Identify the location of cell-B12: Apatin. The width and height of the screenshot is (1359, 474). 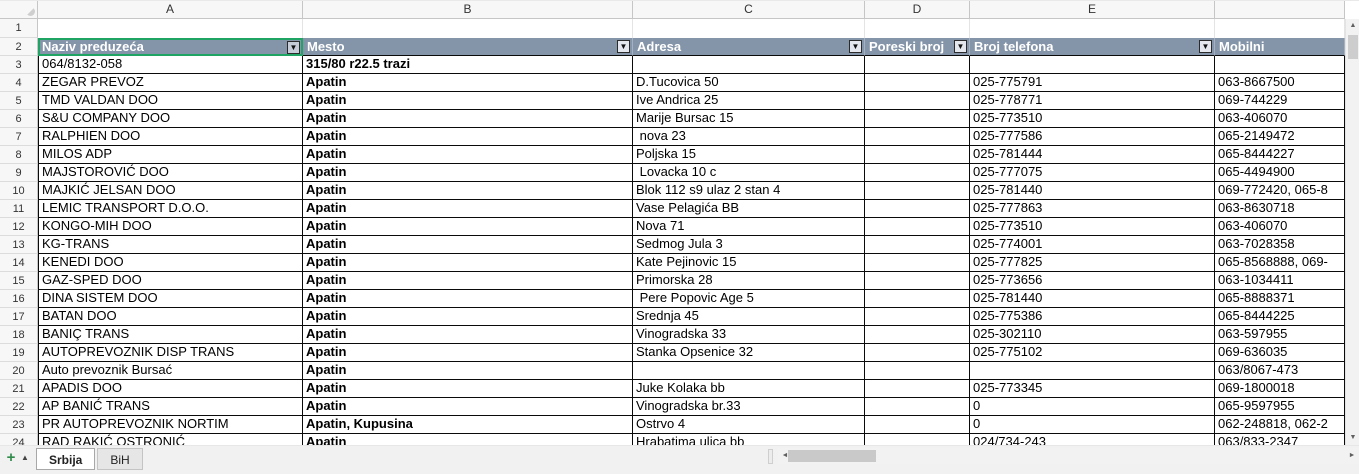
(468, 227).